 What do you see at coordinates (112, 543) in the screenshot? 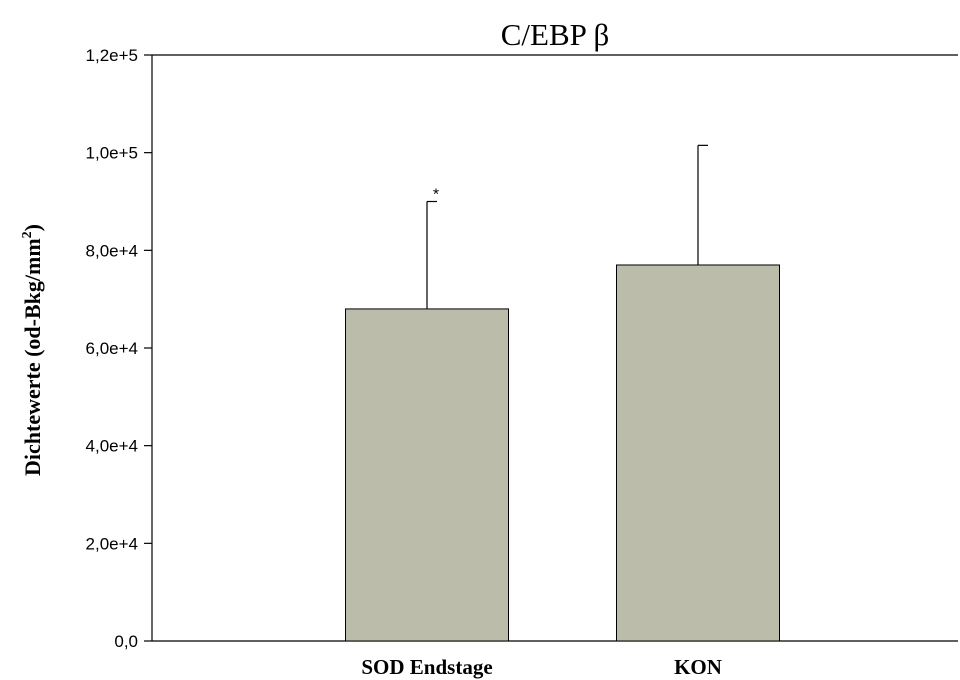
I see `y-tick-label: 2,0e+4` at bounding box center [112, 543].